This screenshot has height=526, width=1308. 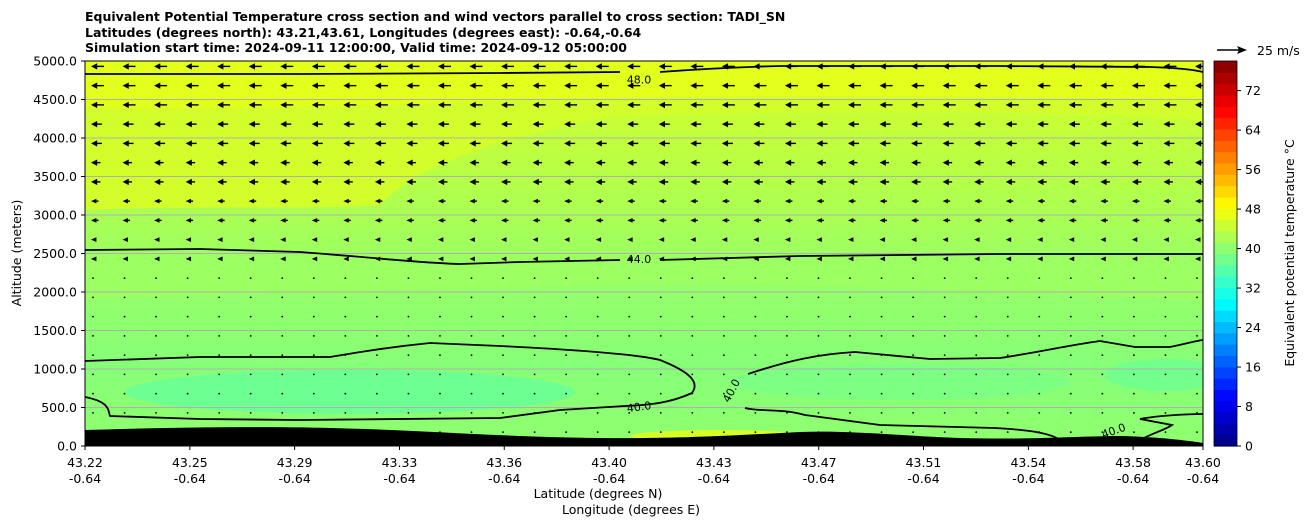 What do you see at coordinates (55, 369) in the screenshot?
I see `y-tick-label: 1000.0` at bounding box center [55, 369].